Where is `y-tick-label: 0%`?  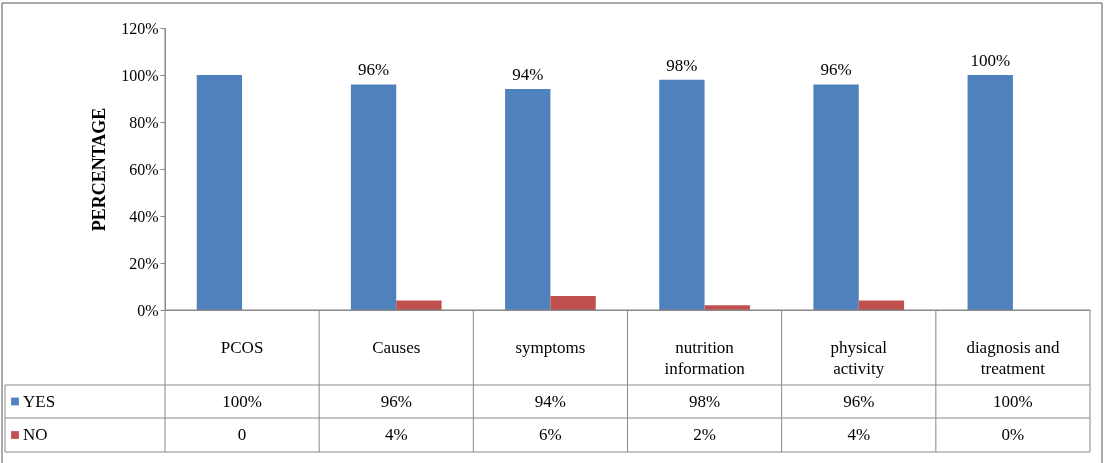
y-tick-label: 0% is located at coordinates (148, 310).